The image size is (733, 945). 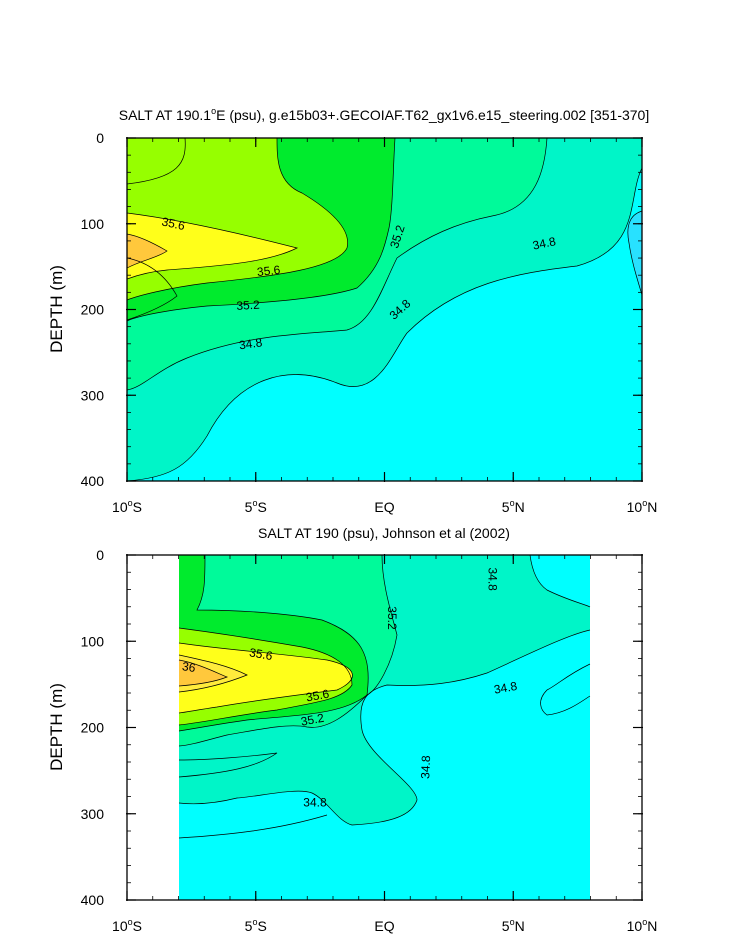 What do you see at coordinates (188, 667) in the screenshot?
I see `contour-label: 36` at bounding box center [188, 667].